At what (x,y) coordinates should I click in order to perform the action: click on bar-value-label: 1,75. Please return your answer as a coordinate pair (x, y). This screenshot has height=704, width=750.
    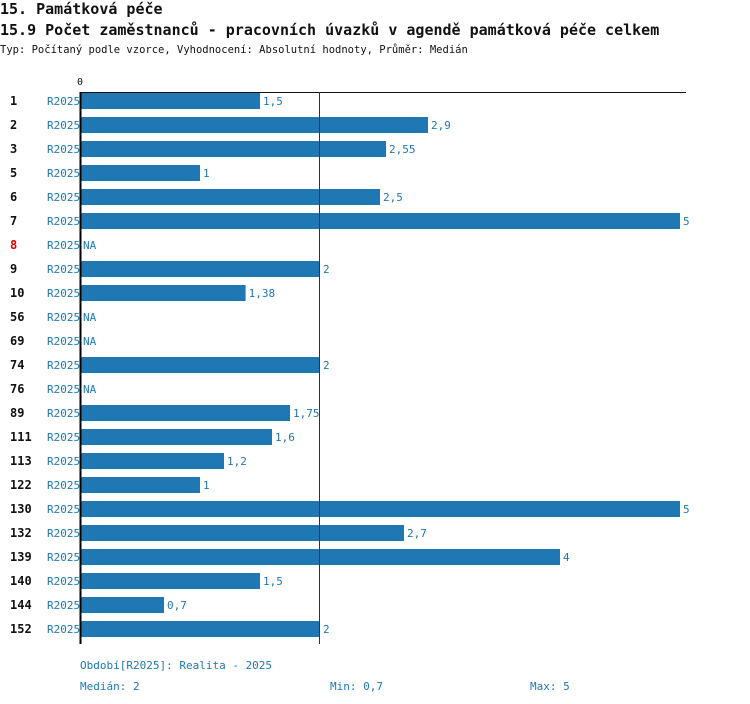
    Looking at the image, I should click on (306, 413).